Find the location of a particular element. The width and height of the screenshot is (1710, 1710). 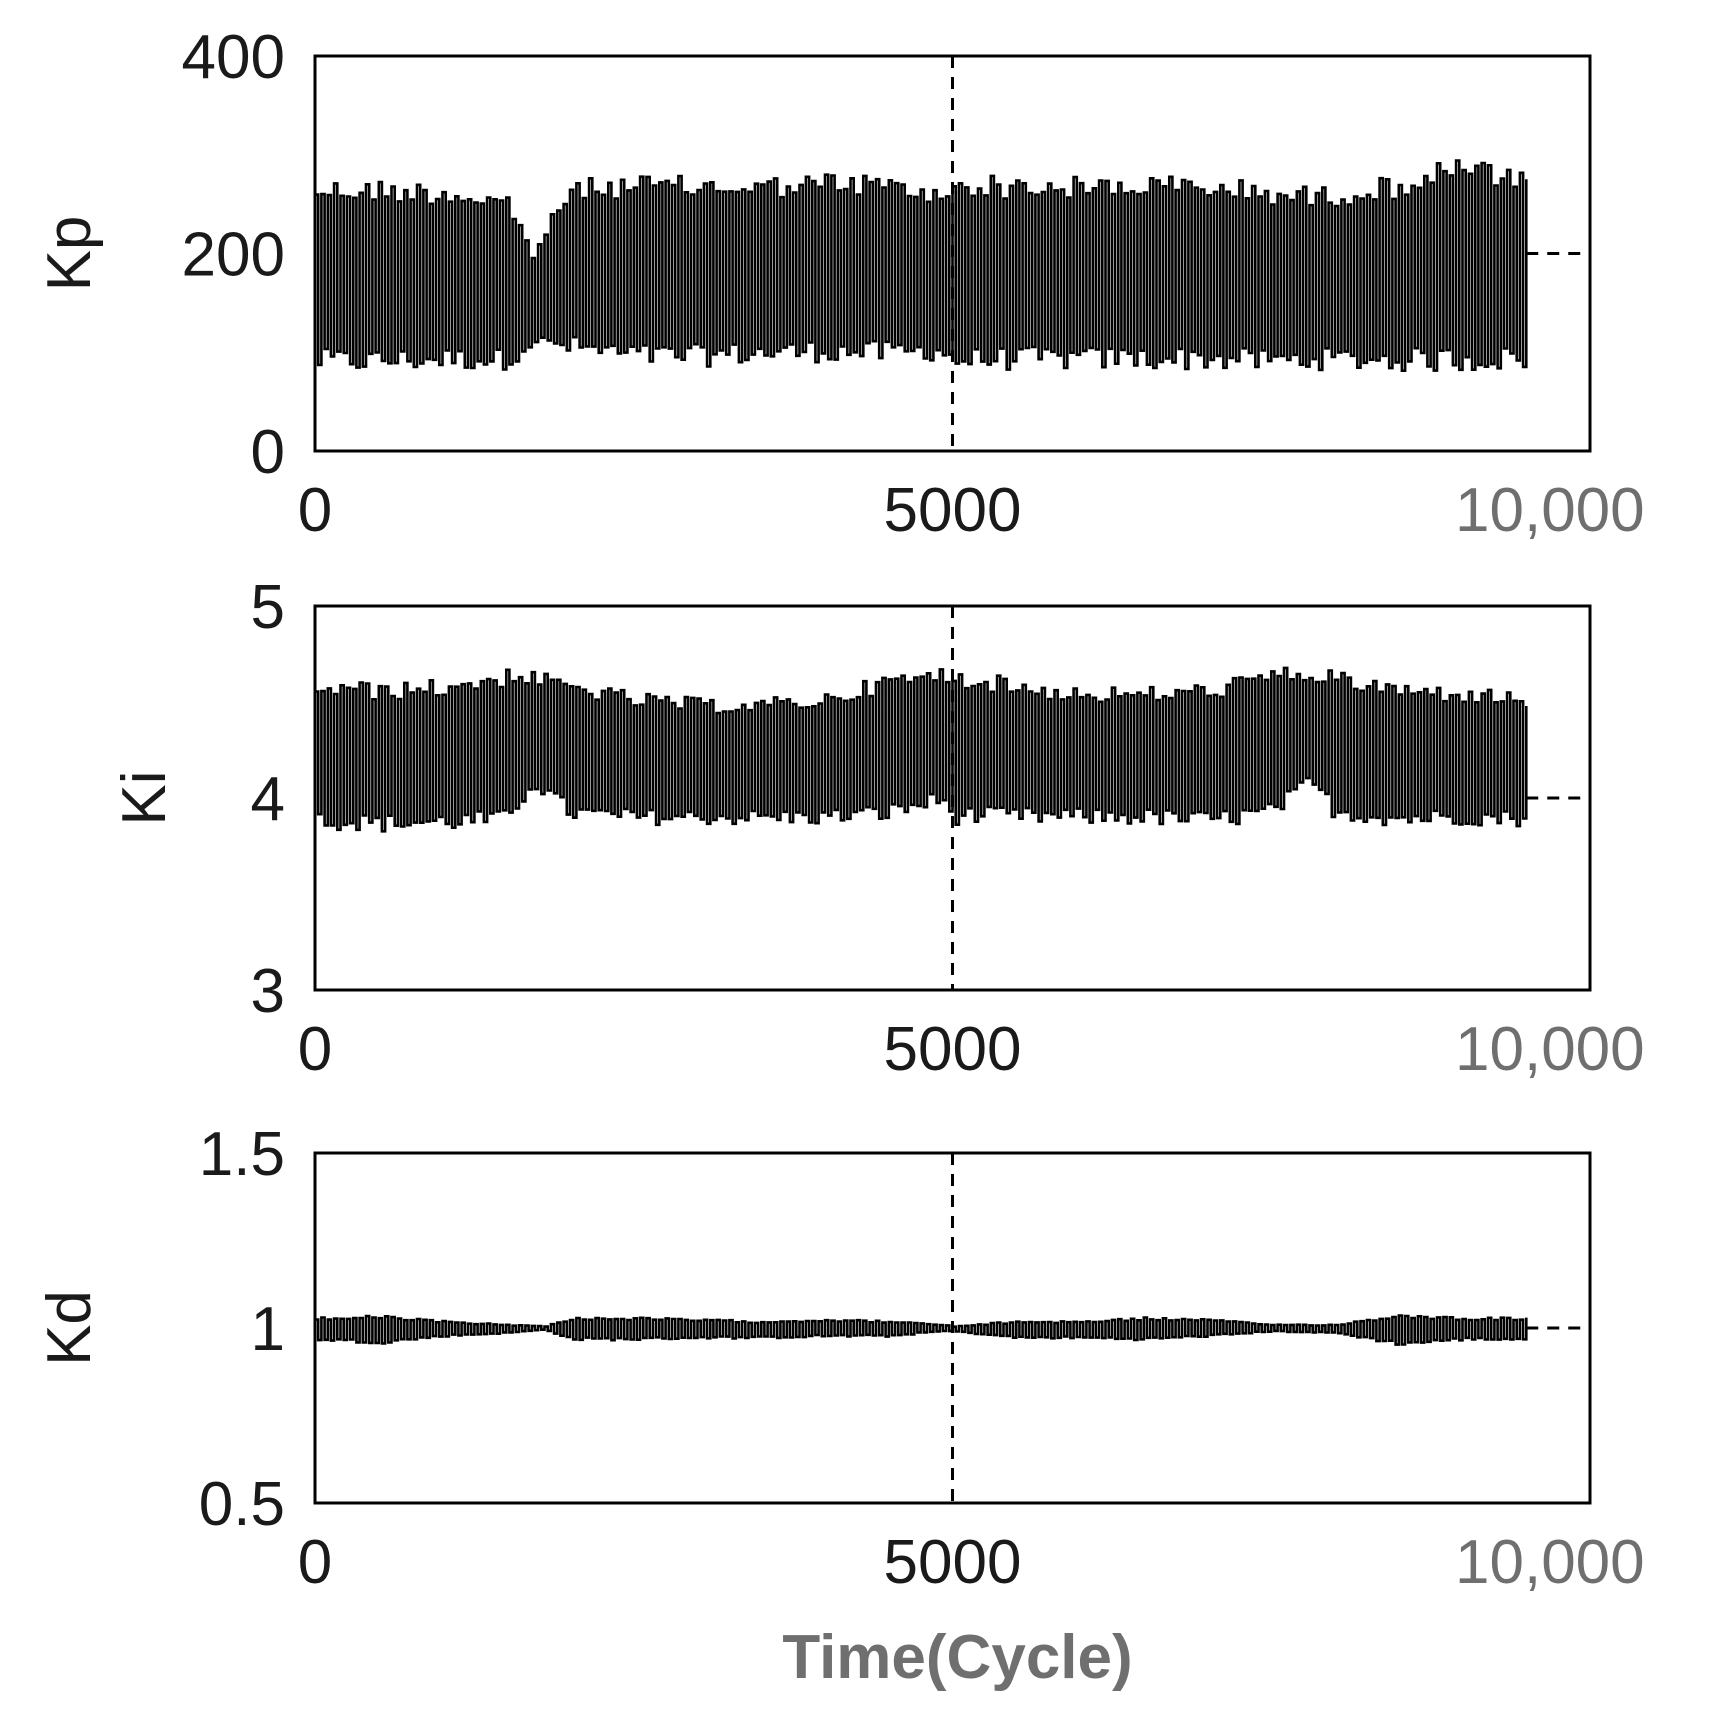

series-line-kp is located at coordinates (921, 265).